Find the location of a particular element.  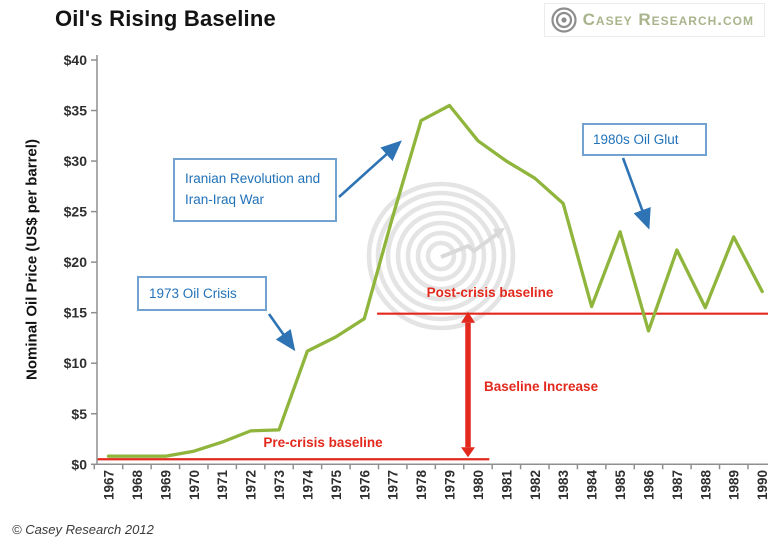

casey-research-logo: Casey Research.com is located at coordinates (654, 20).